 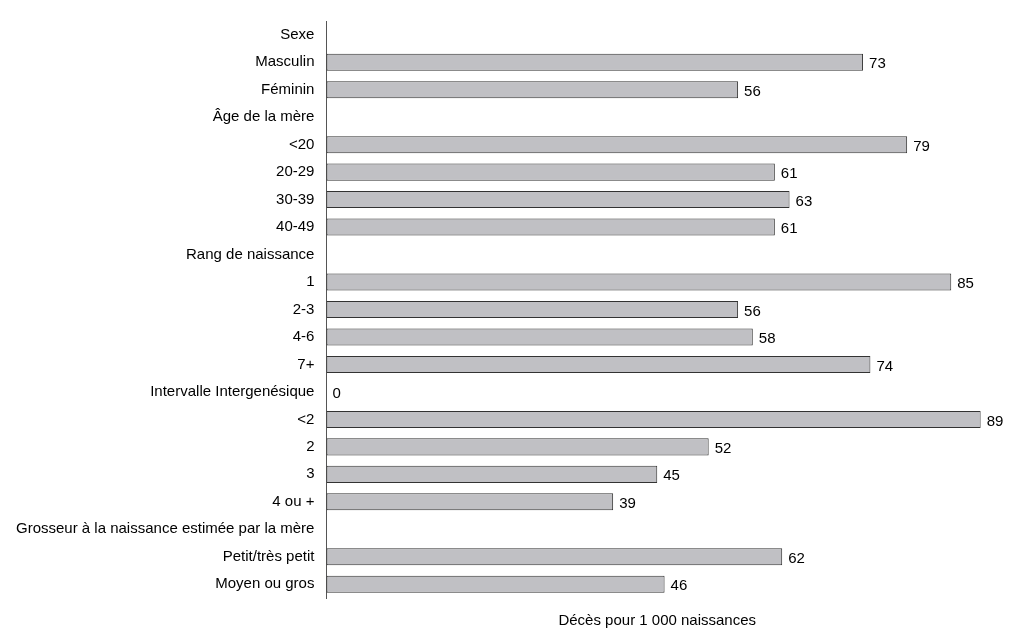 I want to click on y-tick-label: <20, so click(x=302, y=143).